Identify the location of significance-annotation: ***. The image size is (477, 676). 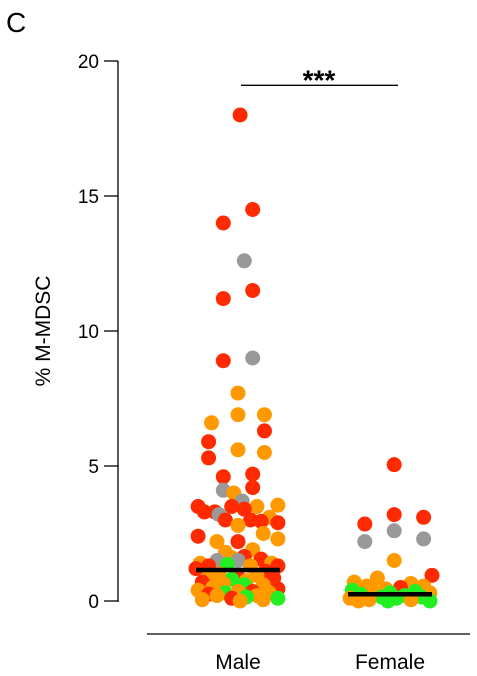
(319, 79).